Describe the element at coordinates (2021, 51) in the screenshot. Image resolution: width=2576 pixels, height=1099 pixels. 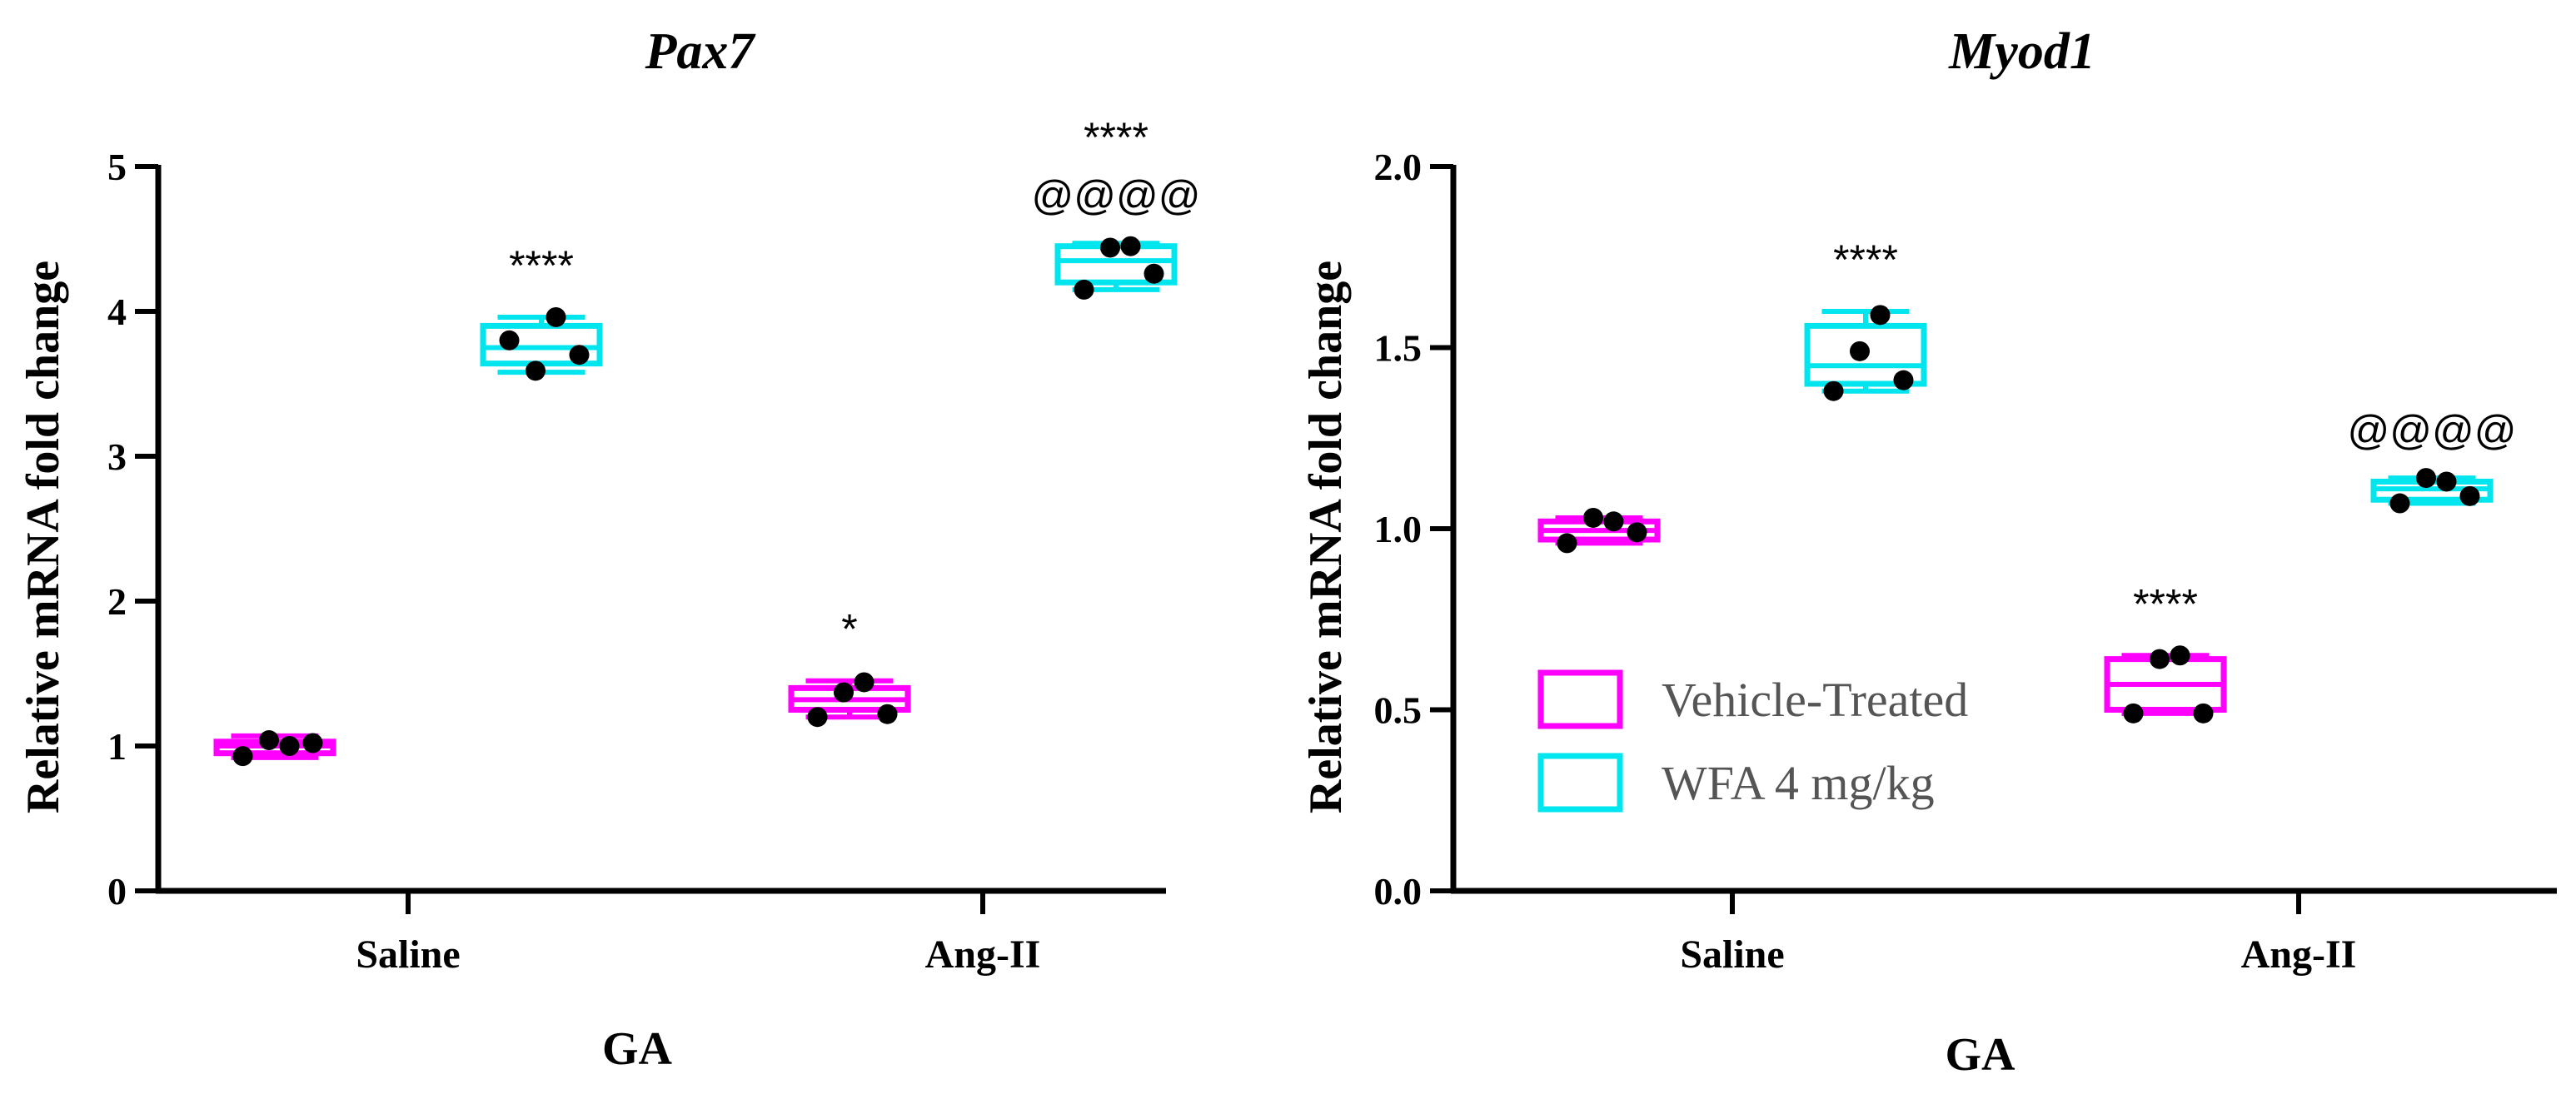
I see `chart-title: Myod1` at that location.